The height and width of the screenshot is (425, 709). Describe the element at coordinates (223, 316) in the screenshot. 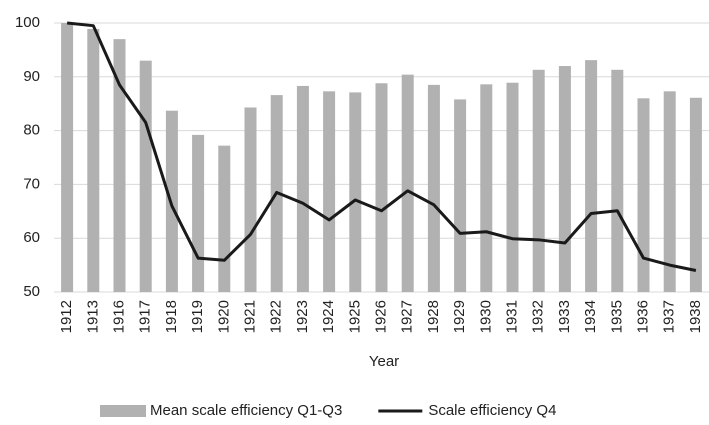

I see `x-tick-label: 1920` at that location.